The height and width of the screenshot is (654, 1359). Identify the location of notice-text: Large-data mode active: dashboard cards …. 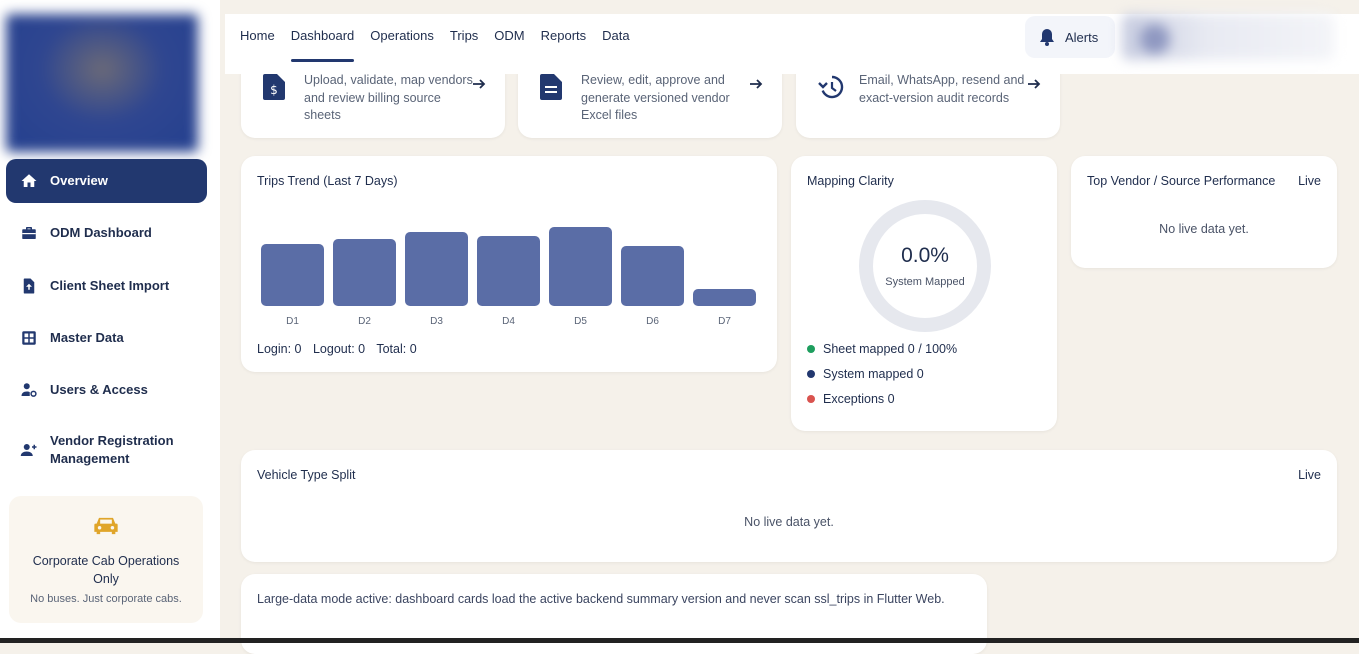
(601, 599).